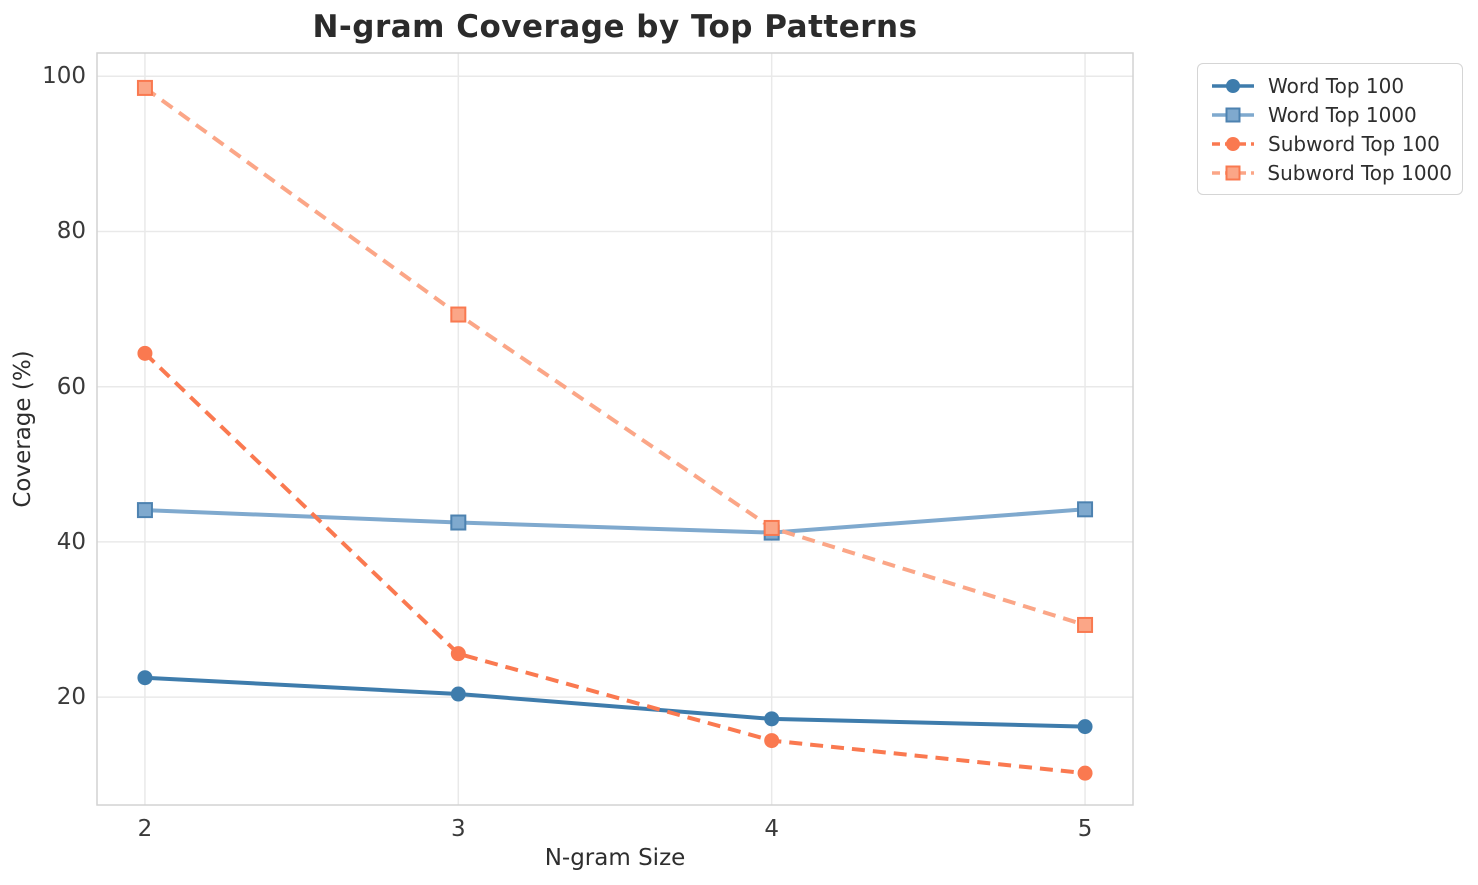 This screenshot has width=1478, height=885. I want to click on y-tick-label: 60, so click(71, 386).